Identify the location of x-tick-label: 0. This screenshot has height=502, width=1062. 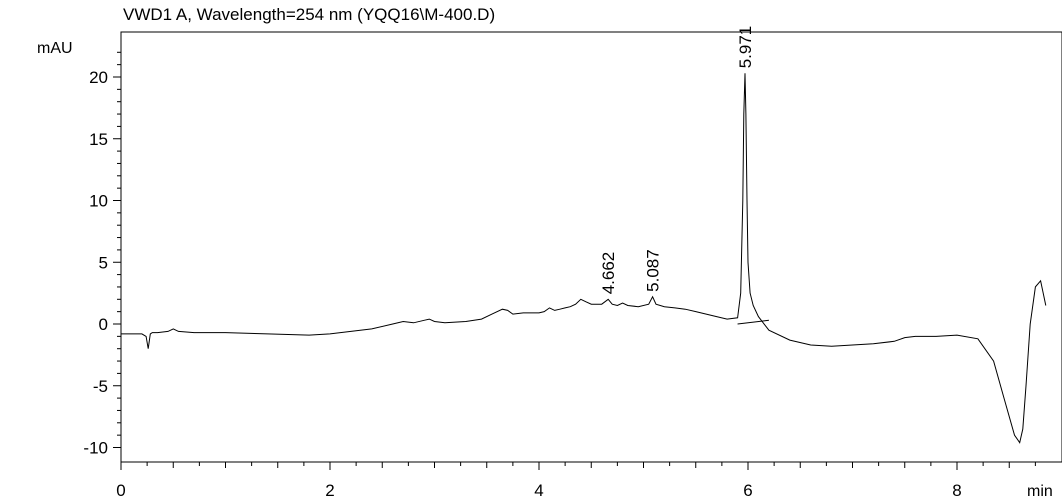
(120, 490).